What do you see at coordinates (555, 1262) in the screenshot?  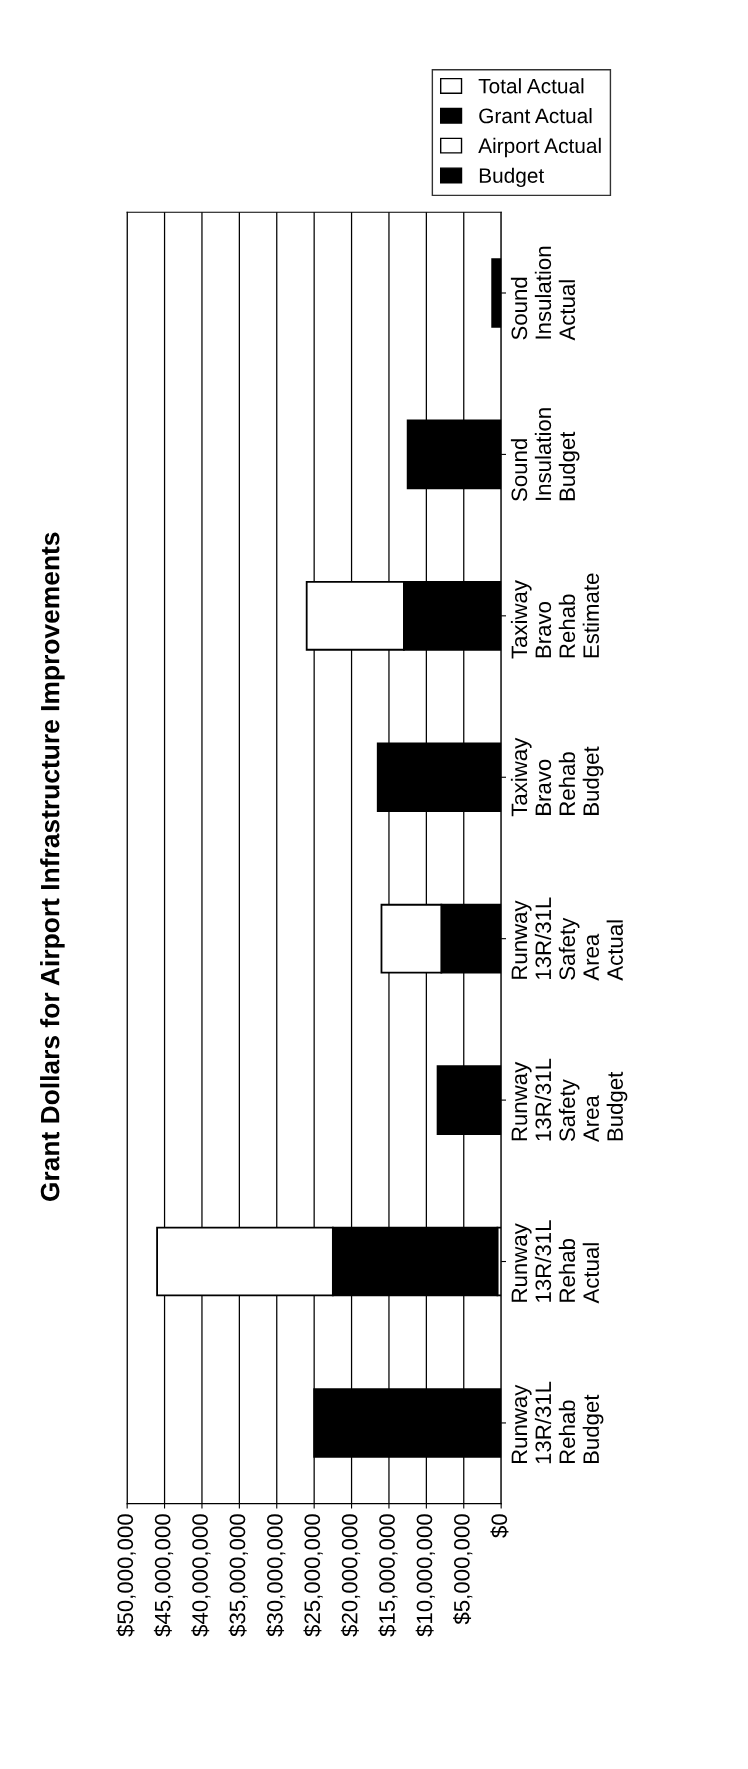 I see `y-tick-label: Runway 13R/31L Rehab Actual` at bounding box center [555, 1262].